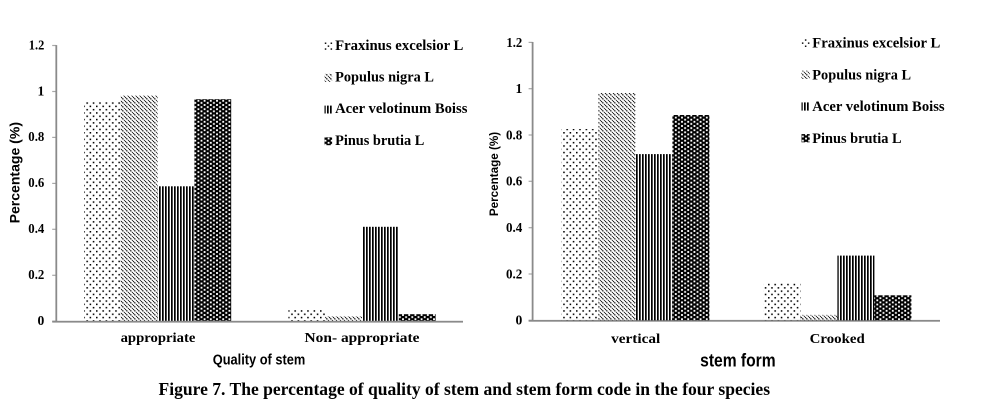  Describe the element at coordinates (259, 361) in the screenshot. I see `svg-text: Quality of stem` at that location.